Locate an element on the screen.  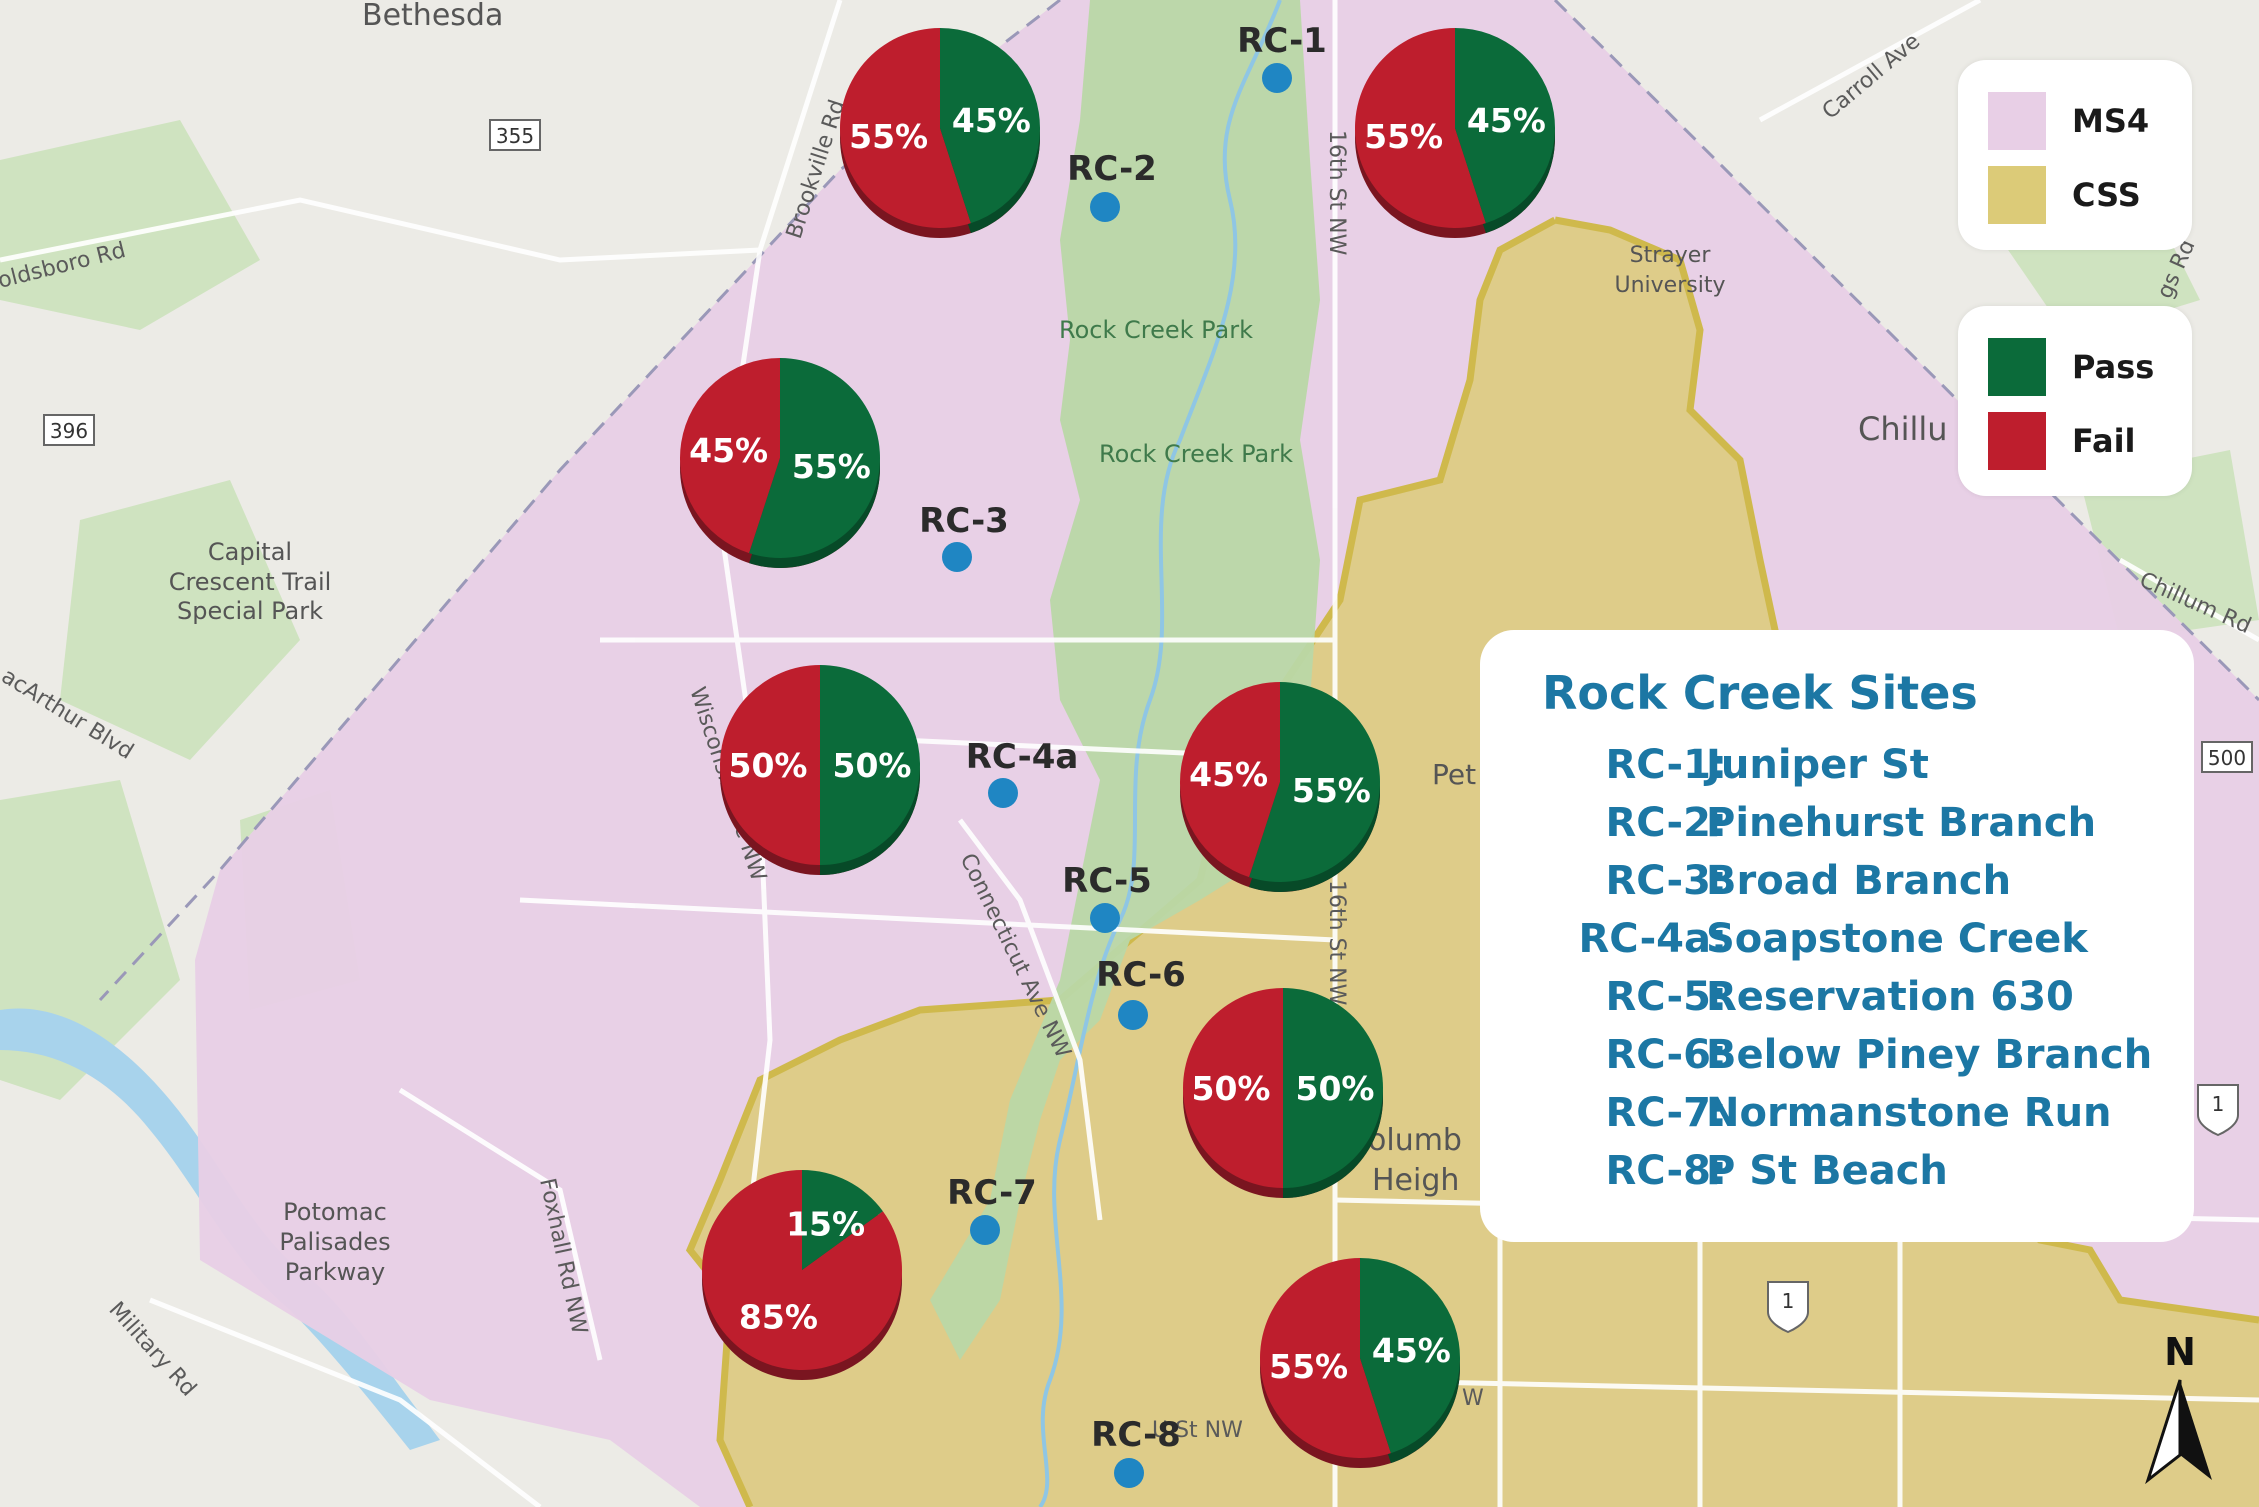
pie-fail-label: 50% is located at coordinates (768, 765).